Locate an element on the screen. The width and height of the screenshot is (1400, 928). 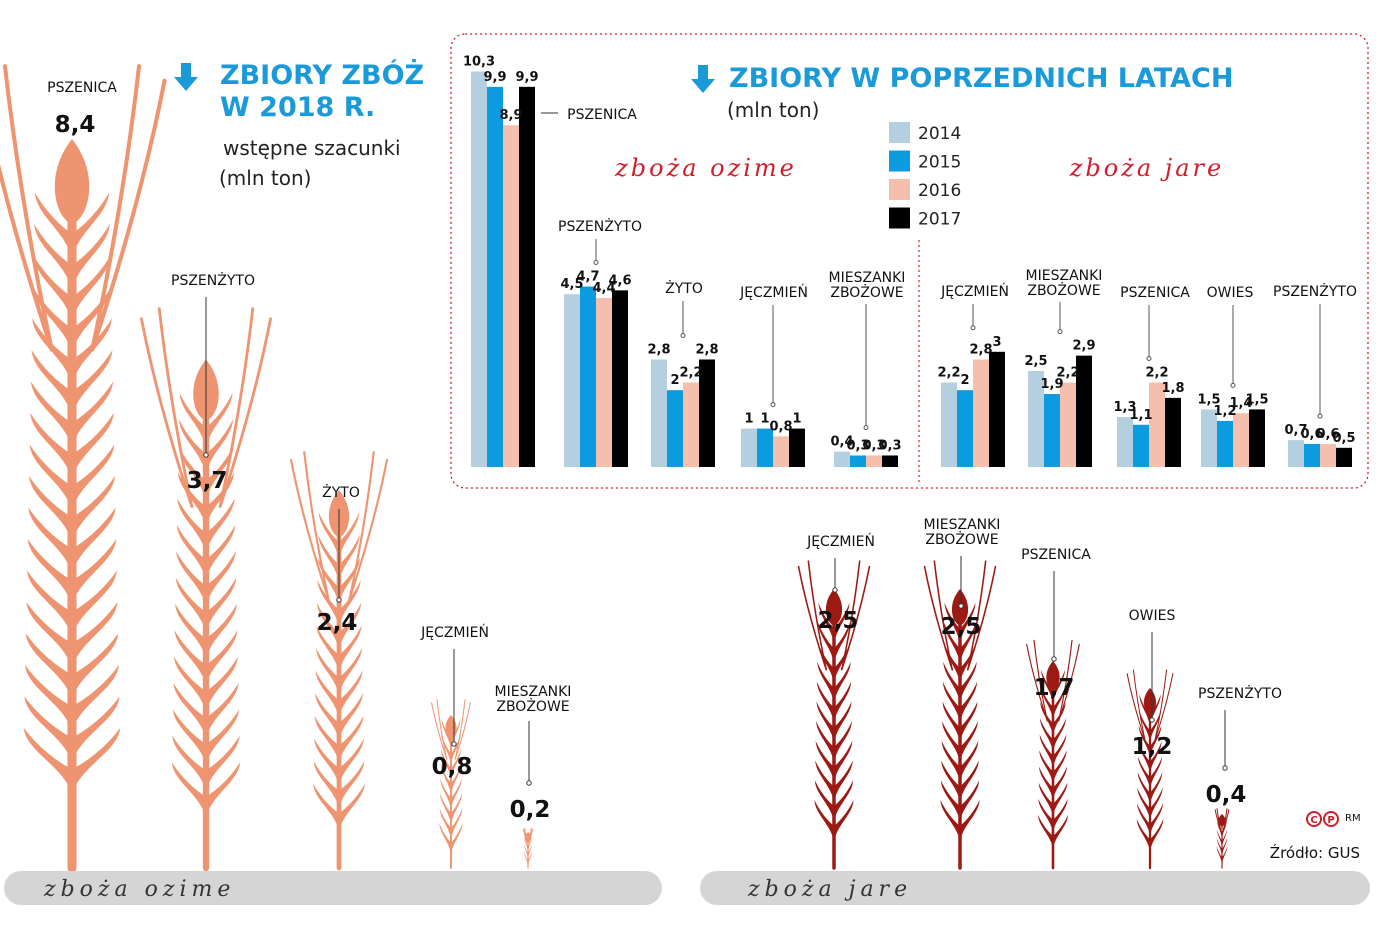
bar-category-0-4: MIESZANKI is located at coordinates (867, 278).